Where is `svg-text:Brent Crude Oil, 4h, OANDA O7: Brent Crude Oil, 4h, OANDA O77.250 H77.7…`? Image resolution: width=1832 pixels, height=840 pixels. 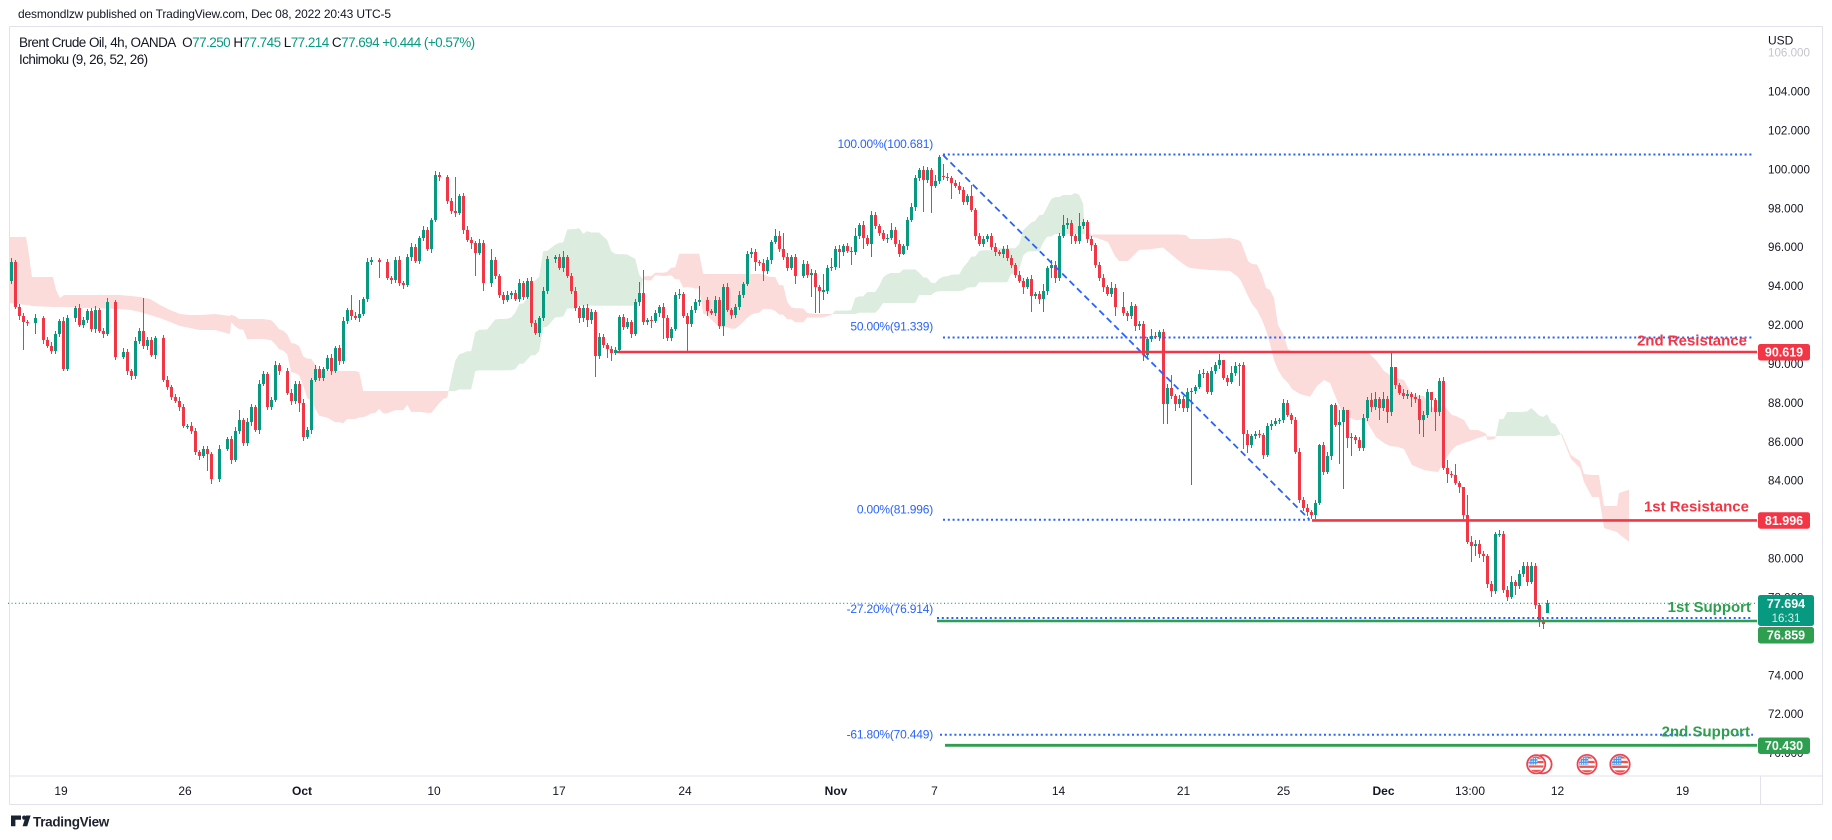 svg-text:Brent Crude Oil, 4h, OANDA O7: Brent Crude Oil, 4h, OANDA O77.250 H77.7… is located at coordinates (247, 42).